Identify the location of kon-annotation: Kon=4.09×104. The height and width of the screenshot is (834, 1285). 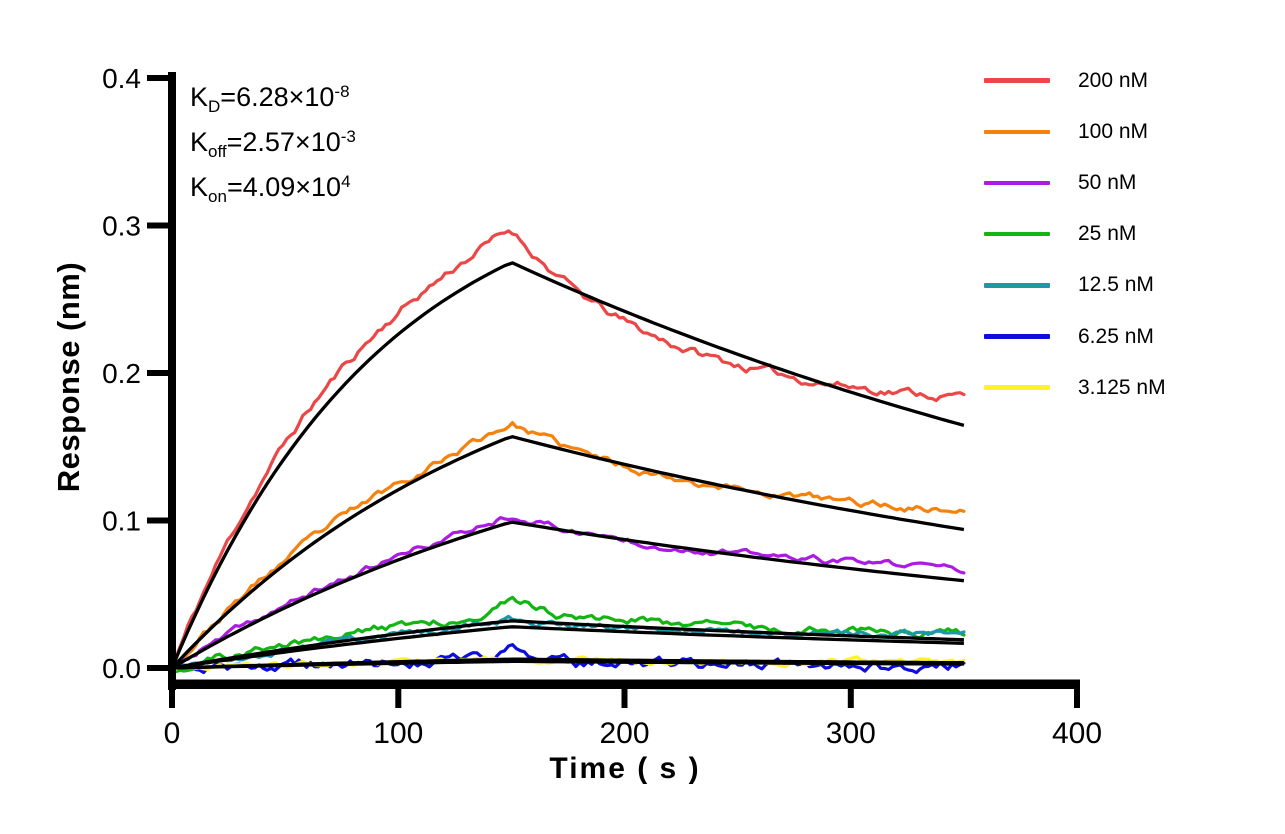
(273, 194).